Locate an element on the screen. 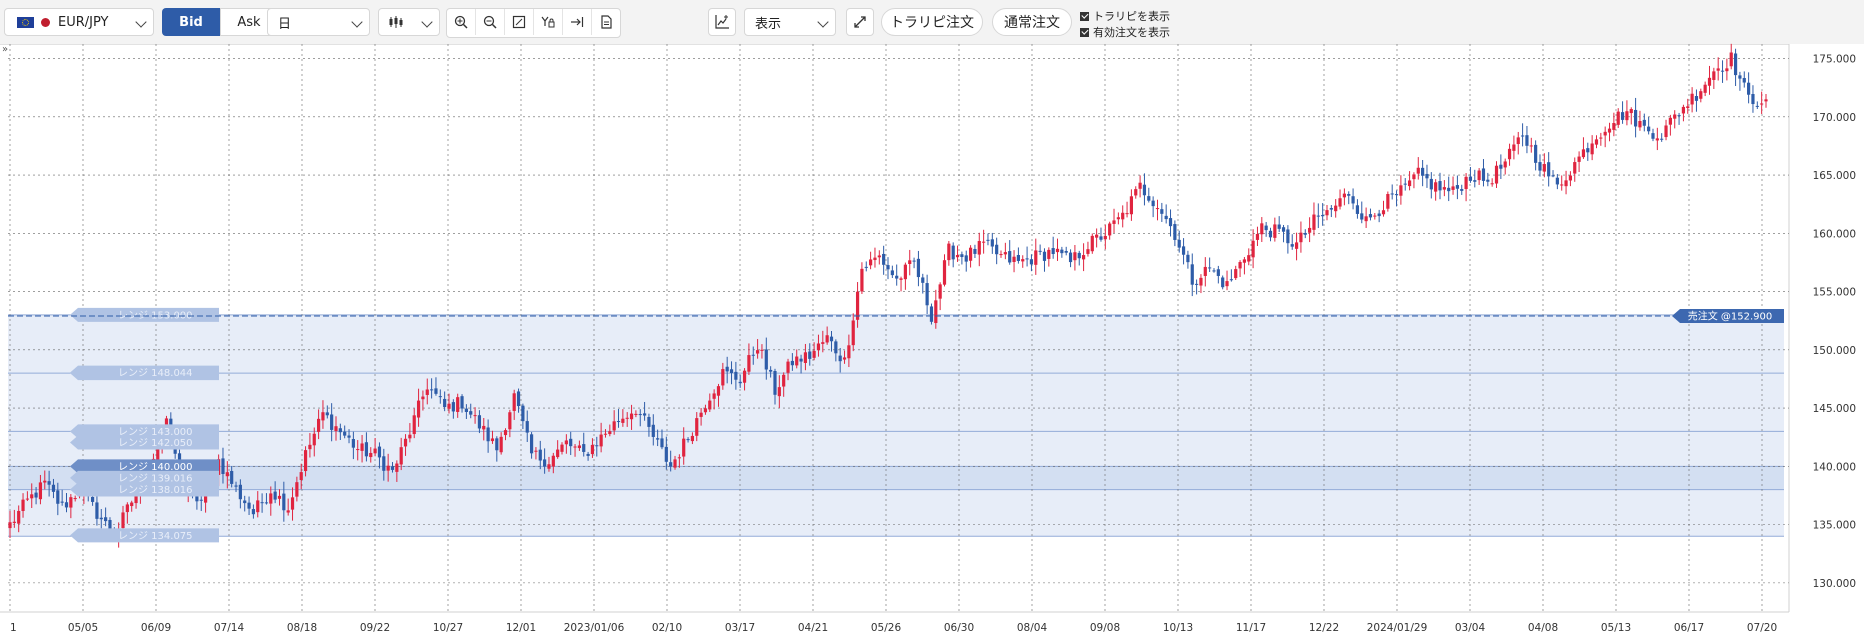 Image resolution: width=1864 pixels, height=640 pixels. range-label-text: レンジ 143.000 is located at coordinates (155, 432).